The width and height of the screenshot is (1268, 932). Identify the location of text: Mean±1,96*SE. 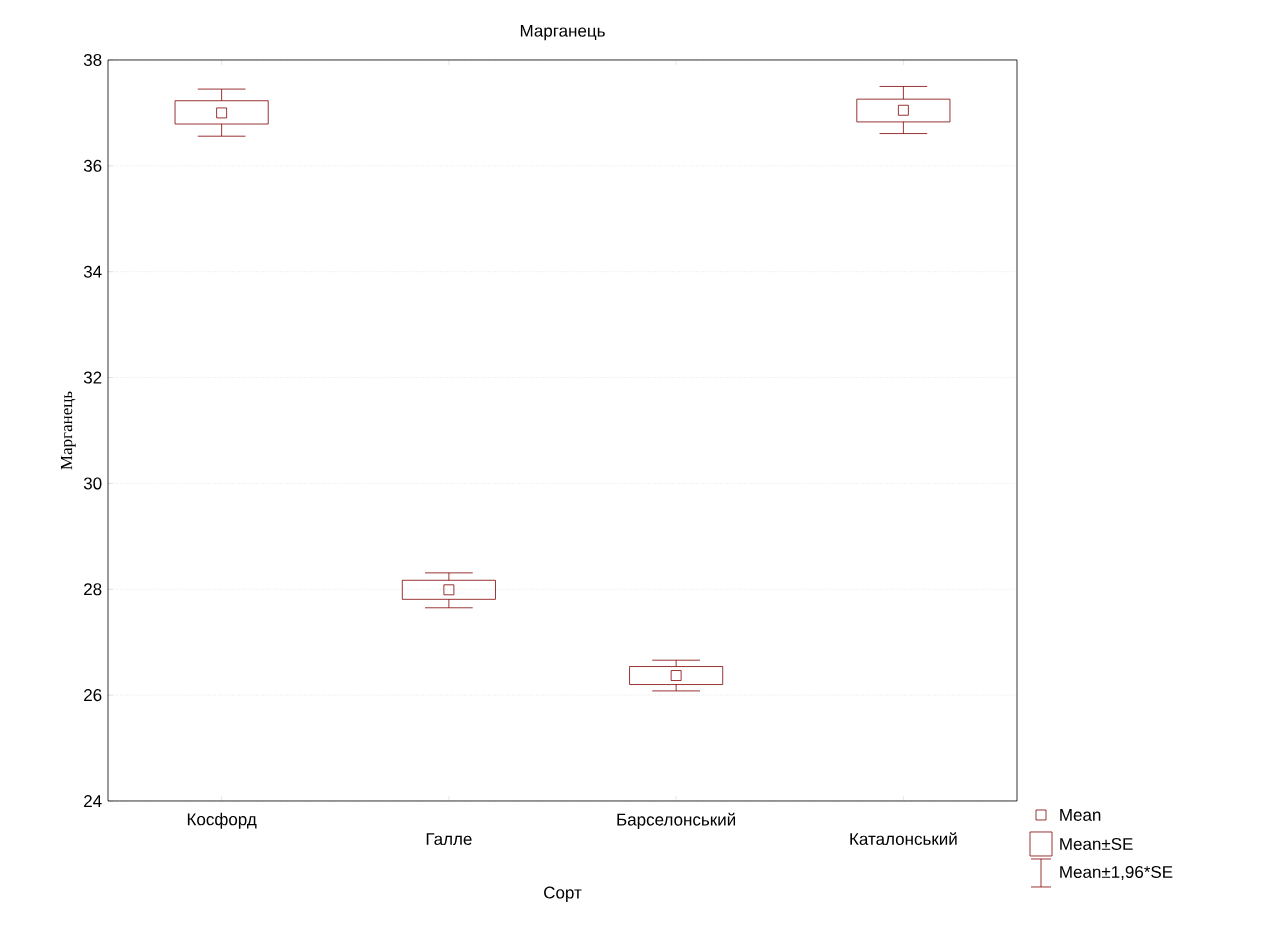
(1116, 872).